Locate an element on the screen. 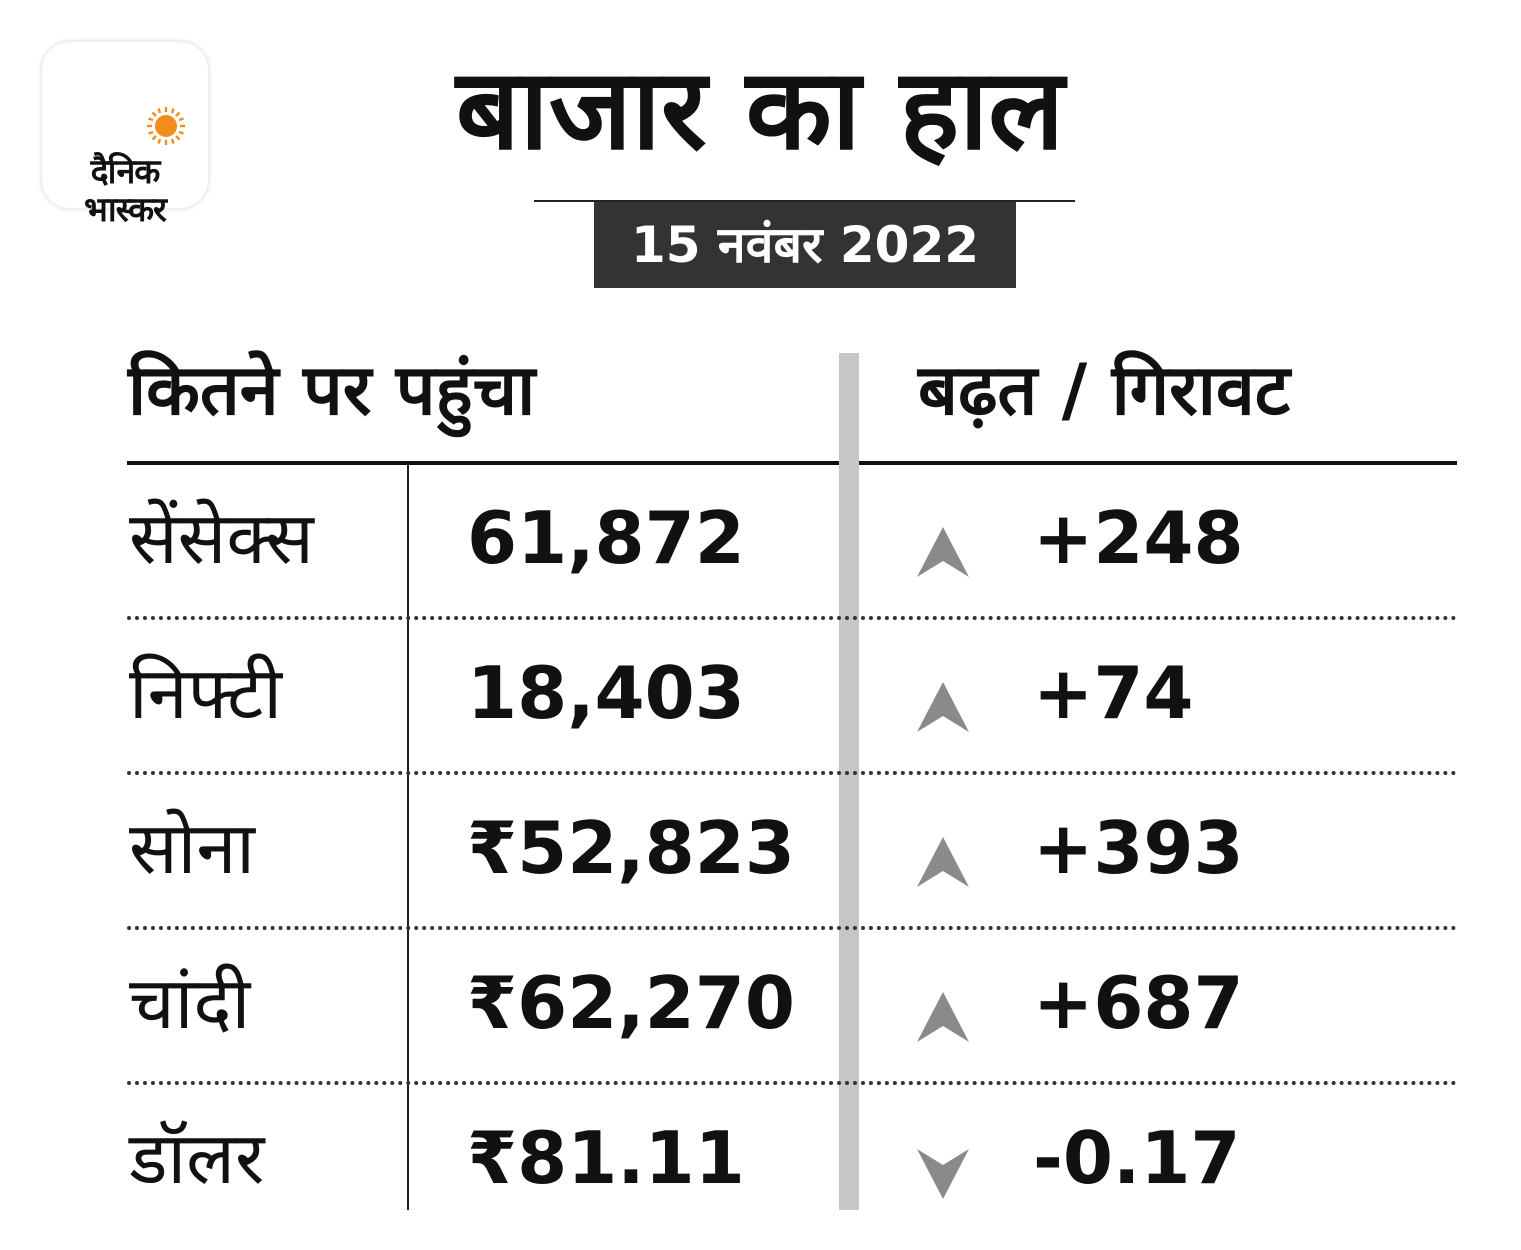 This screenshot has width=1521, height=1250. item-change: +393 is located at coordinates (1138, 848).